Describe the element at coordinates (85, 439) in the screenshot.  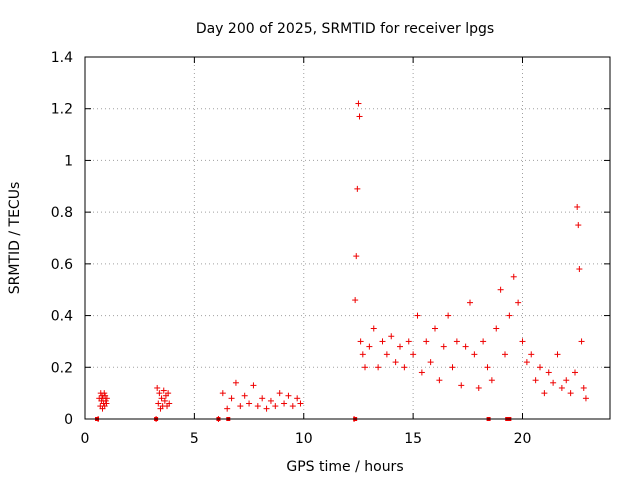
I see `x-tick-label: 0` at that location.